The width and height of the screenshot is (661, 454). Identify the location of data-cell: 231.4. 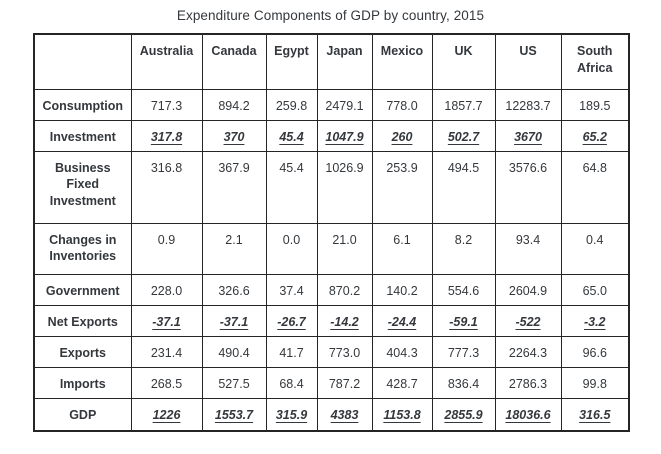
(166, 351).